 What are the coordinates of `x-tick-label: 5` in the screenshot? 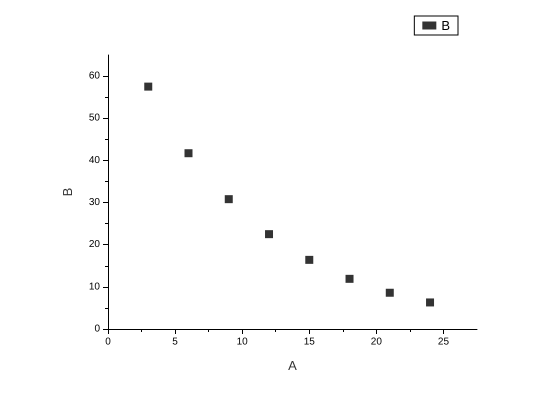 It's located at (175, 342).